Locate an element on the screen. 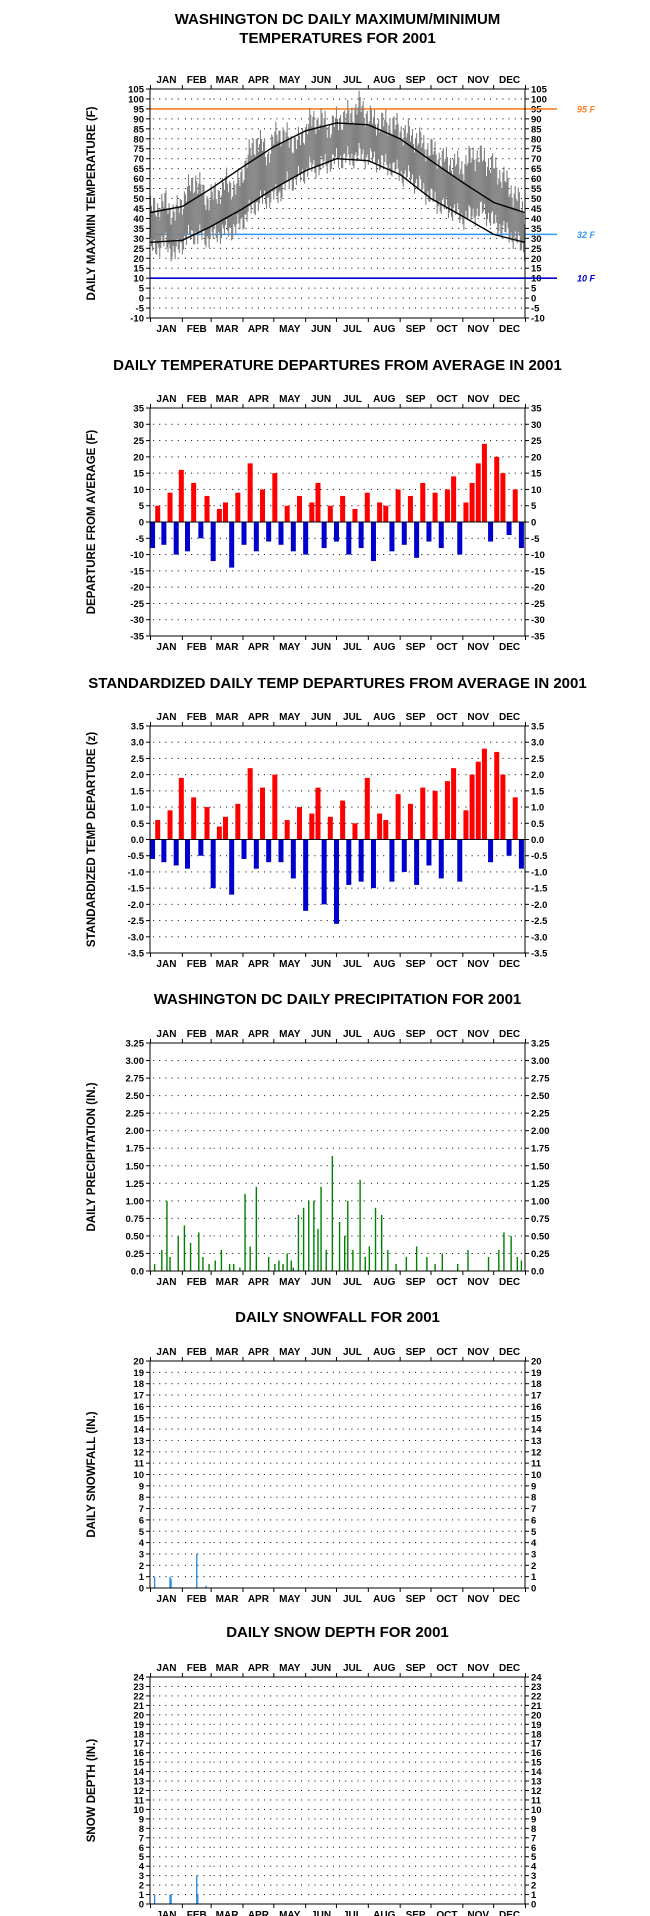 The width and height of the screenshot is (650, 1916). y-tick-label-left: 1.75 is located at coordinates (135, 1149).